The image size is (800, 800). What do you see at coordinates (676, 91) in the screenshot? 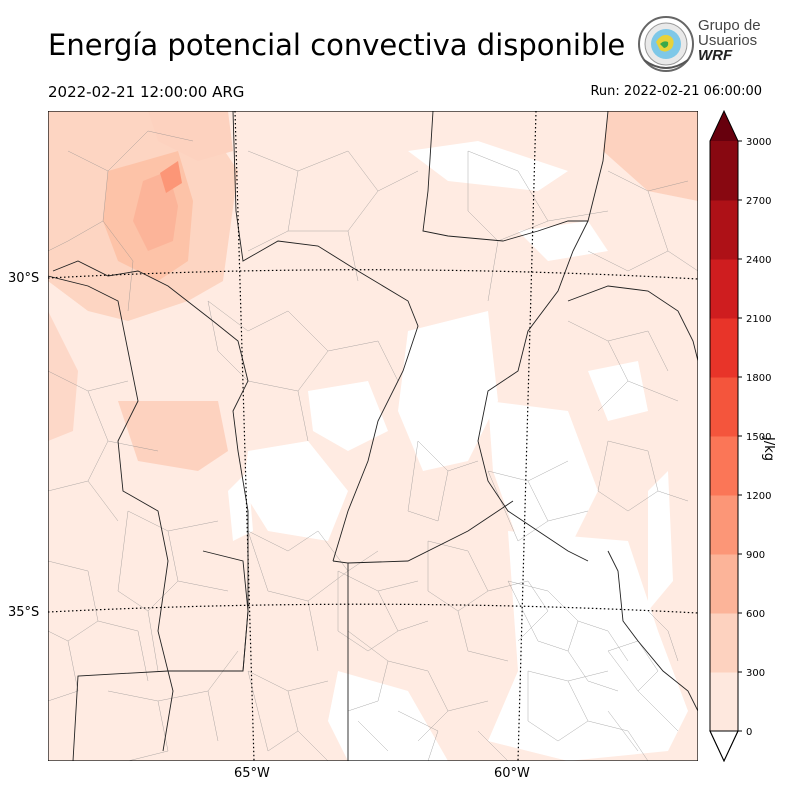
I see `run-time: Run: 2022-02-21 06:00:00` at bounding box center [676, 91].